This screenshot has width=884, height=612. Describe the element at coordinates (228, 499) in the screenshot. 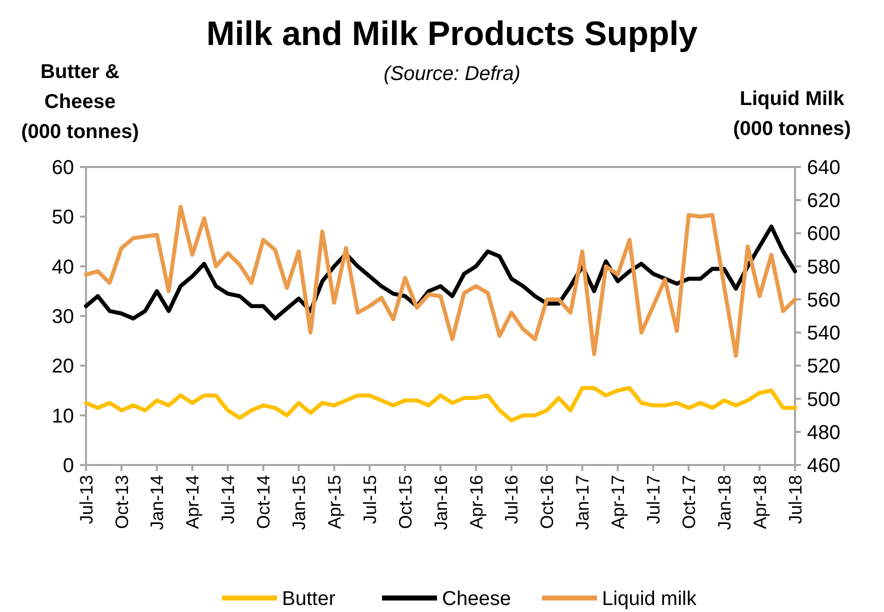

I see `x-tick-label: Jul-14` at that location.